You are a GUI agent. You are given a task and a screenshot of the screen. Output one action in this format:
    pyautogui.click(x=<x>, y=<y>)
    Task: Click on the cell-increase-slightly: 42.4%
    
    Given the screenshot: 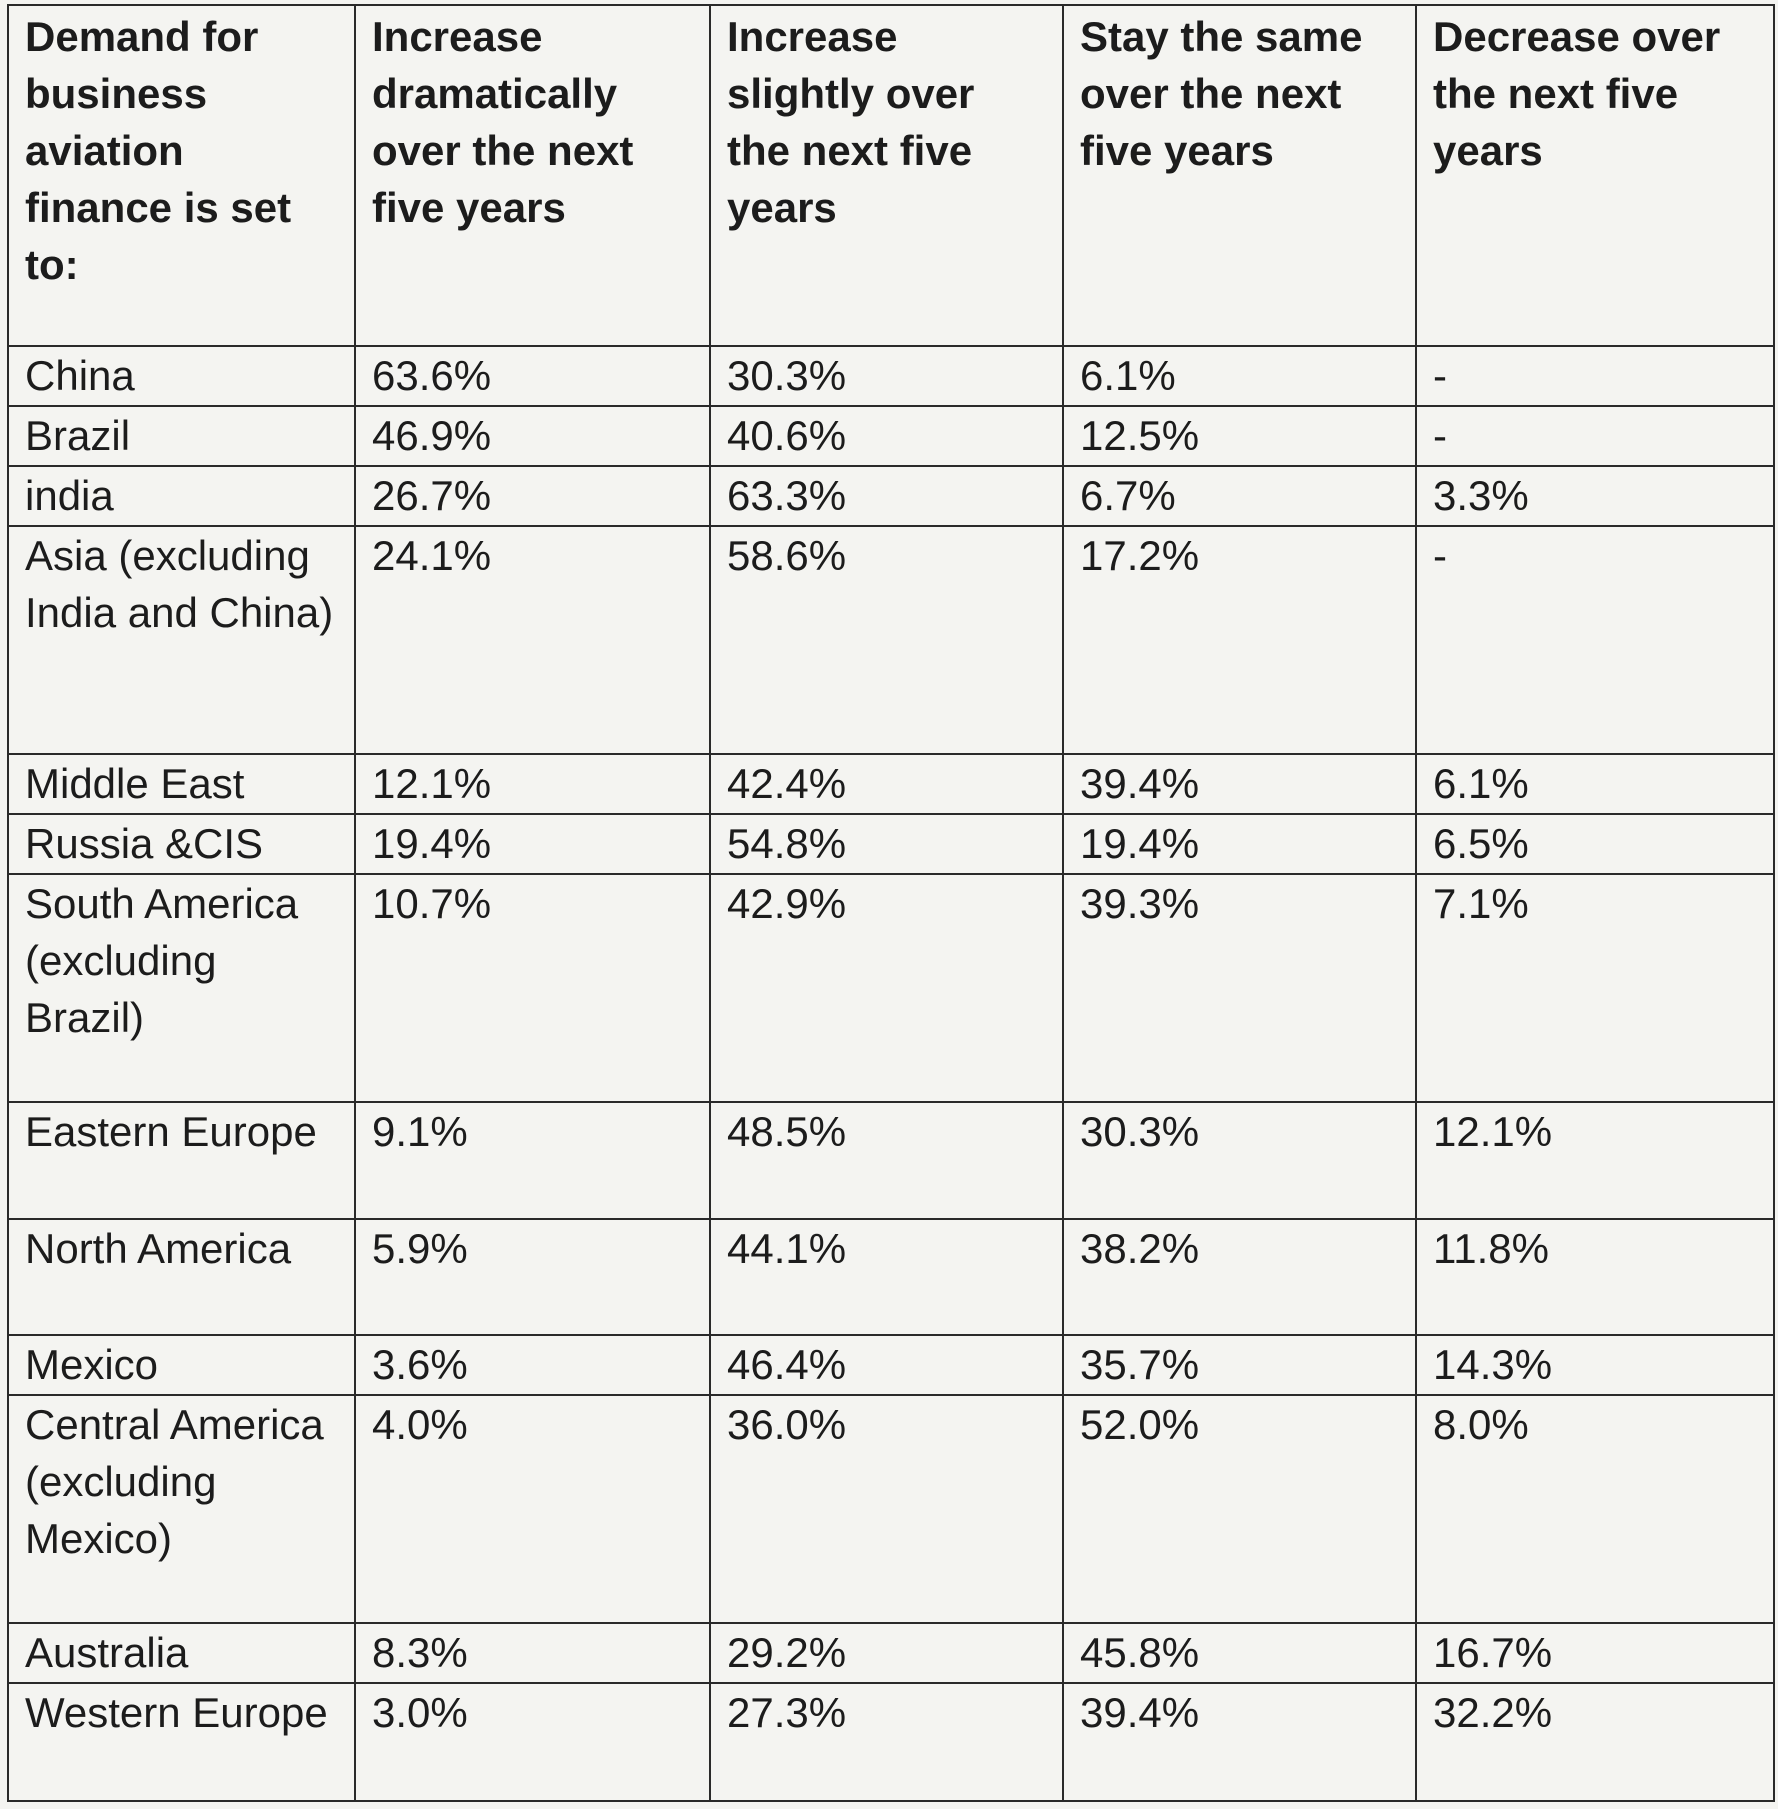 What is the action you would take?
    pyautogui.click(x=886, y=783)
    